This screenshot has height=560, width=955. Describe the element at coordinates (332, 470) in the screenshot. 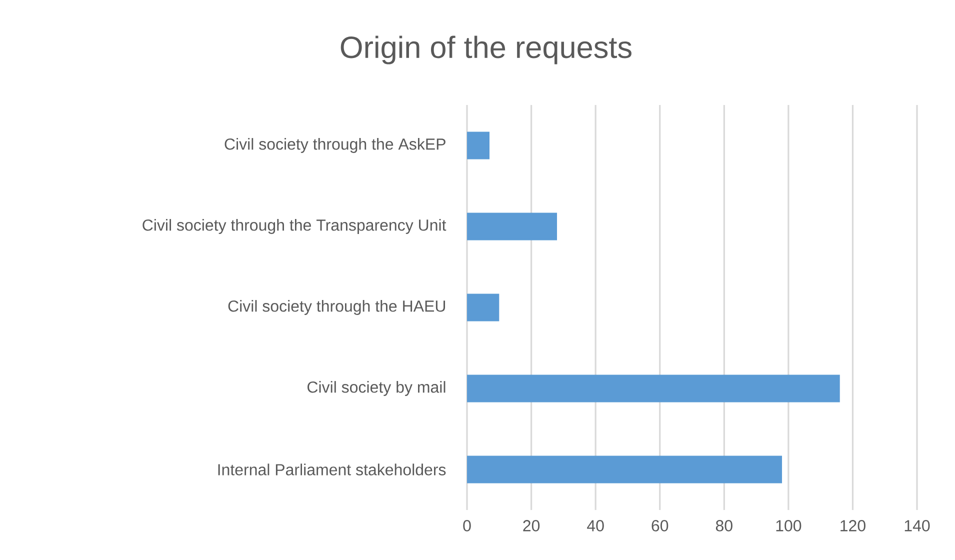

I see `y-tick-label: Internal Parliament stakeholders` at that location.